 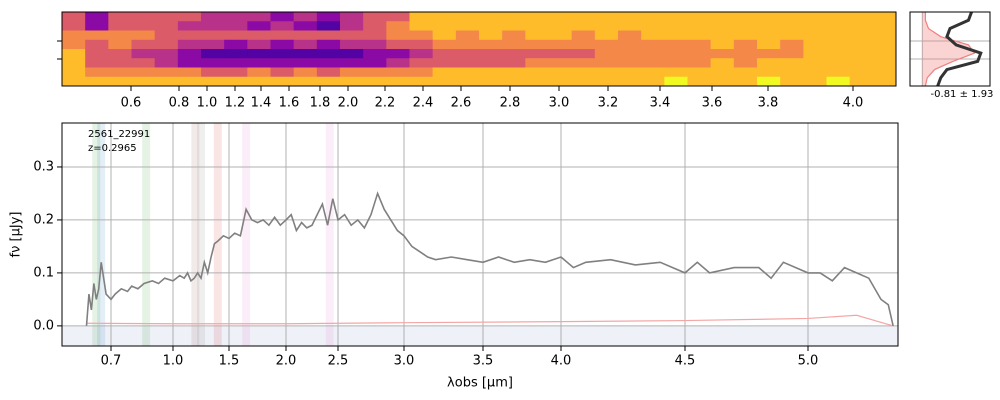 I want to click on x-tick-label: 3.6, so click(x=712, y=103).